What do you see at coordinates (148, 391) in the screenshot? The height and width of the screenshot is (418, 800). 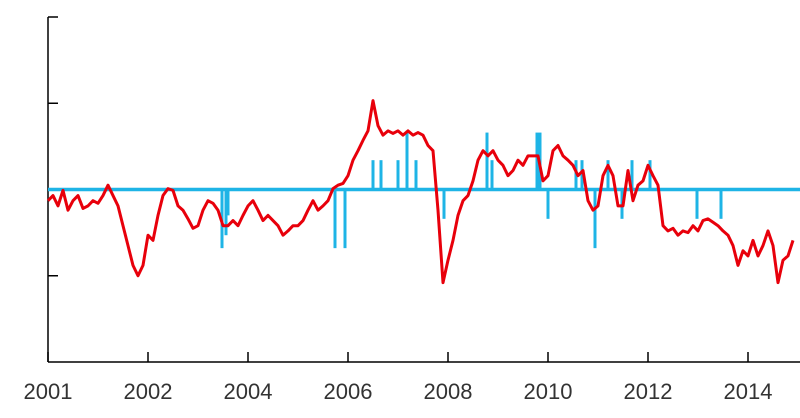 I see `x-tick-label: 2002` at bounding box center [148, 391].